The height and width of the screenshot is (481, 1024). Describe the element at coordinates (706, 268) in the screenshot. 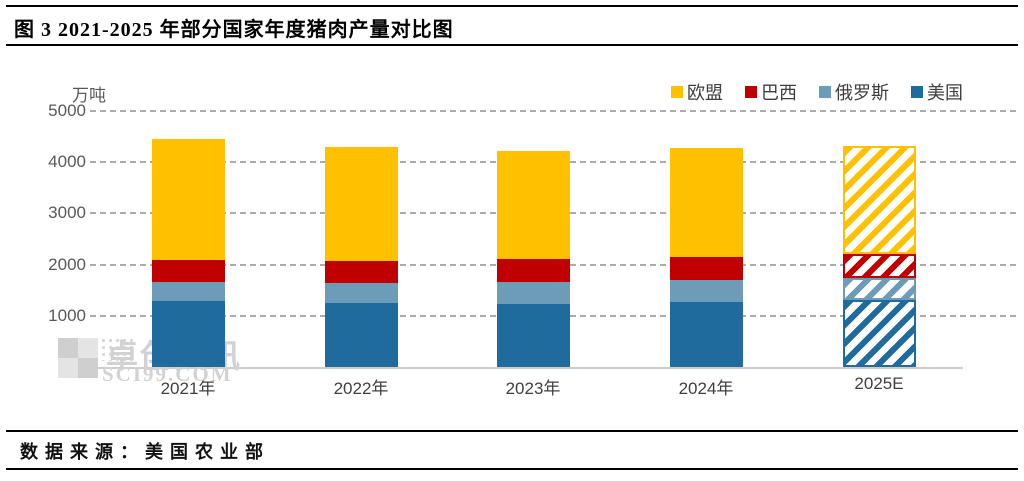

I see `bar-segment-巴西-2024年` at that location.